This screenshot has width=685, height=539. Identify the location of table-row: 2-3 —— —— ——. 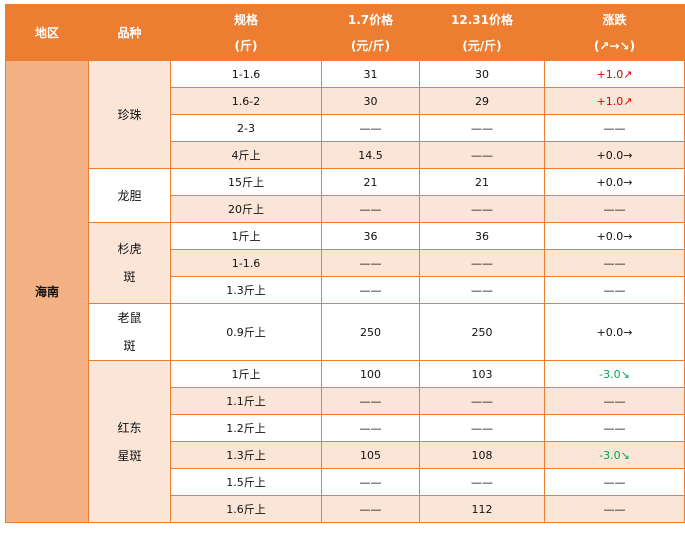
(345, 128).